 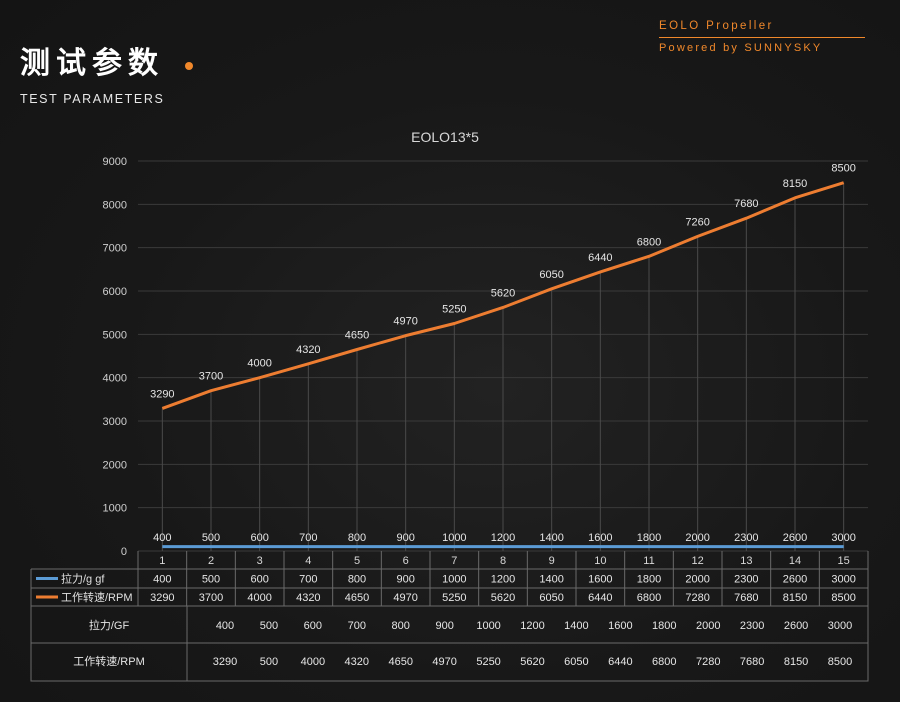 What do you see at coordinates (708, 662) in the screenshot?
I see `summary-cell: 7280` at bounding box center [708, 662].